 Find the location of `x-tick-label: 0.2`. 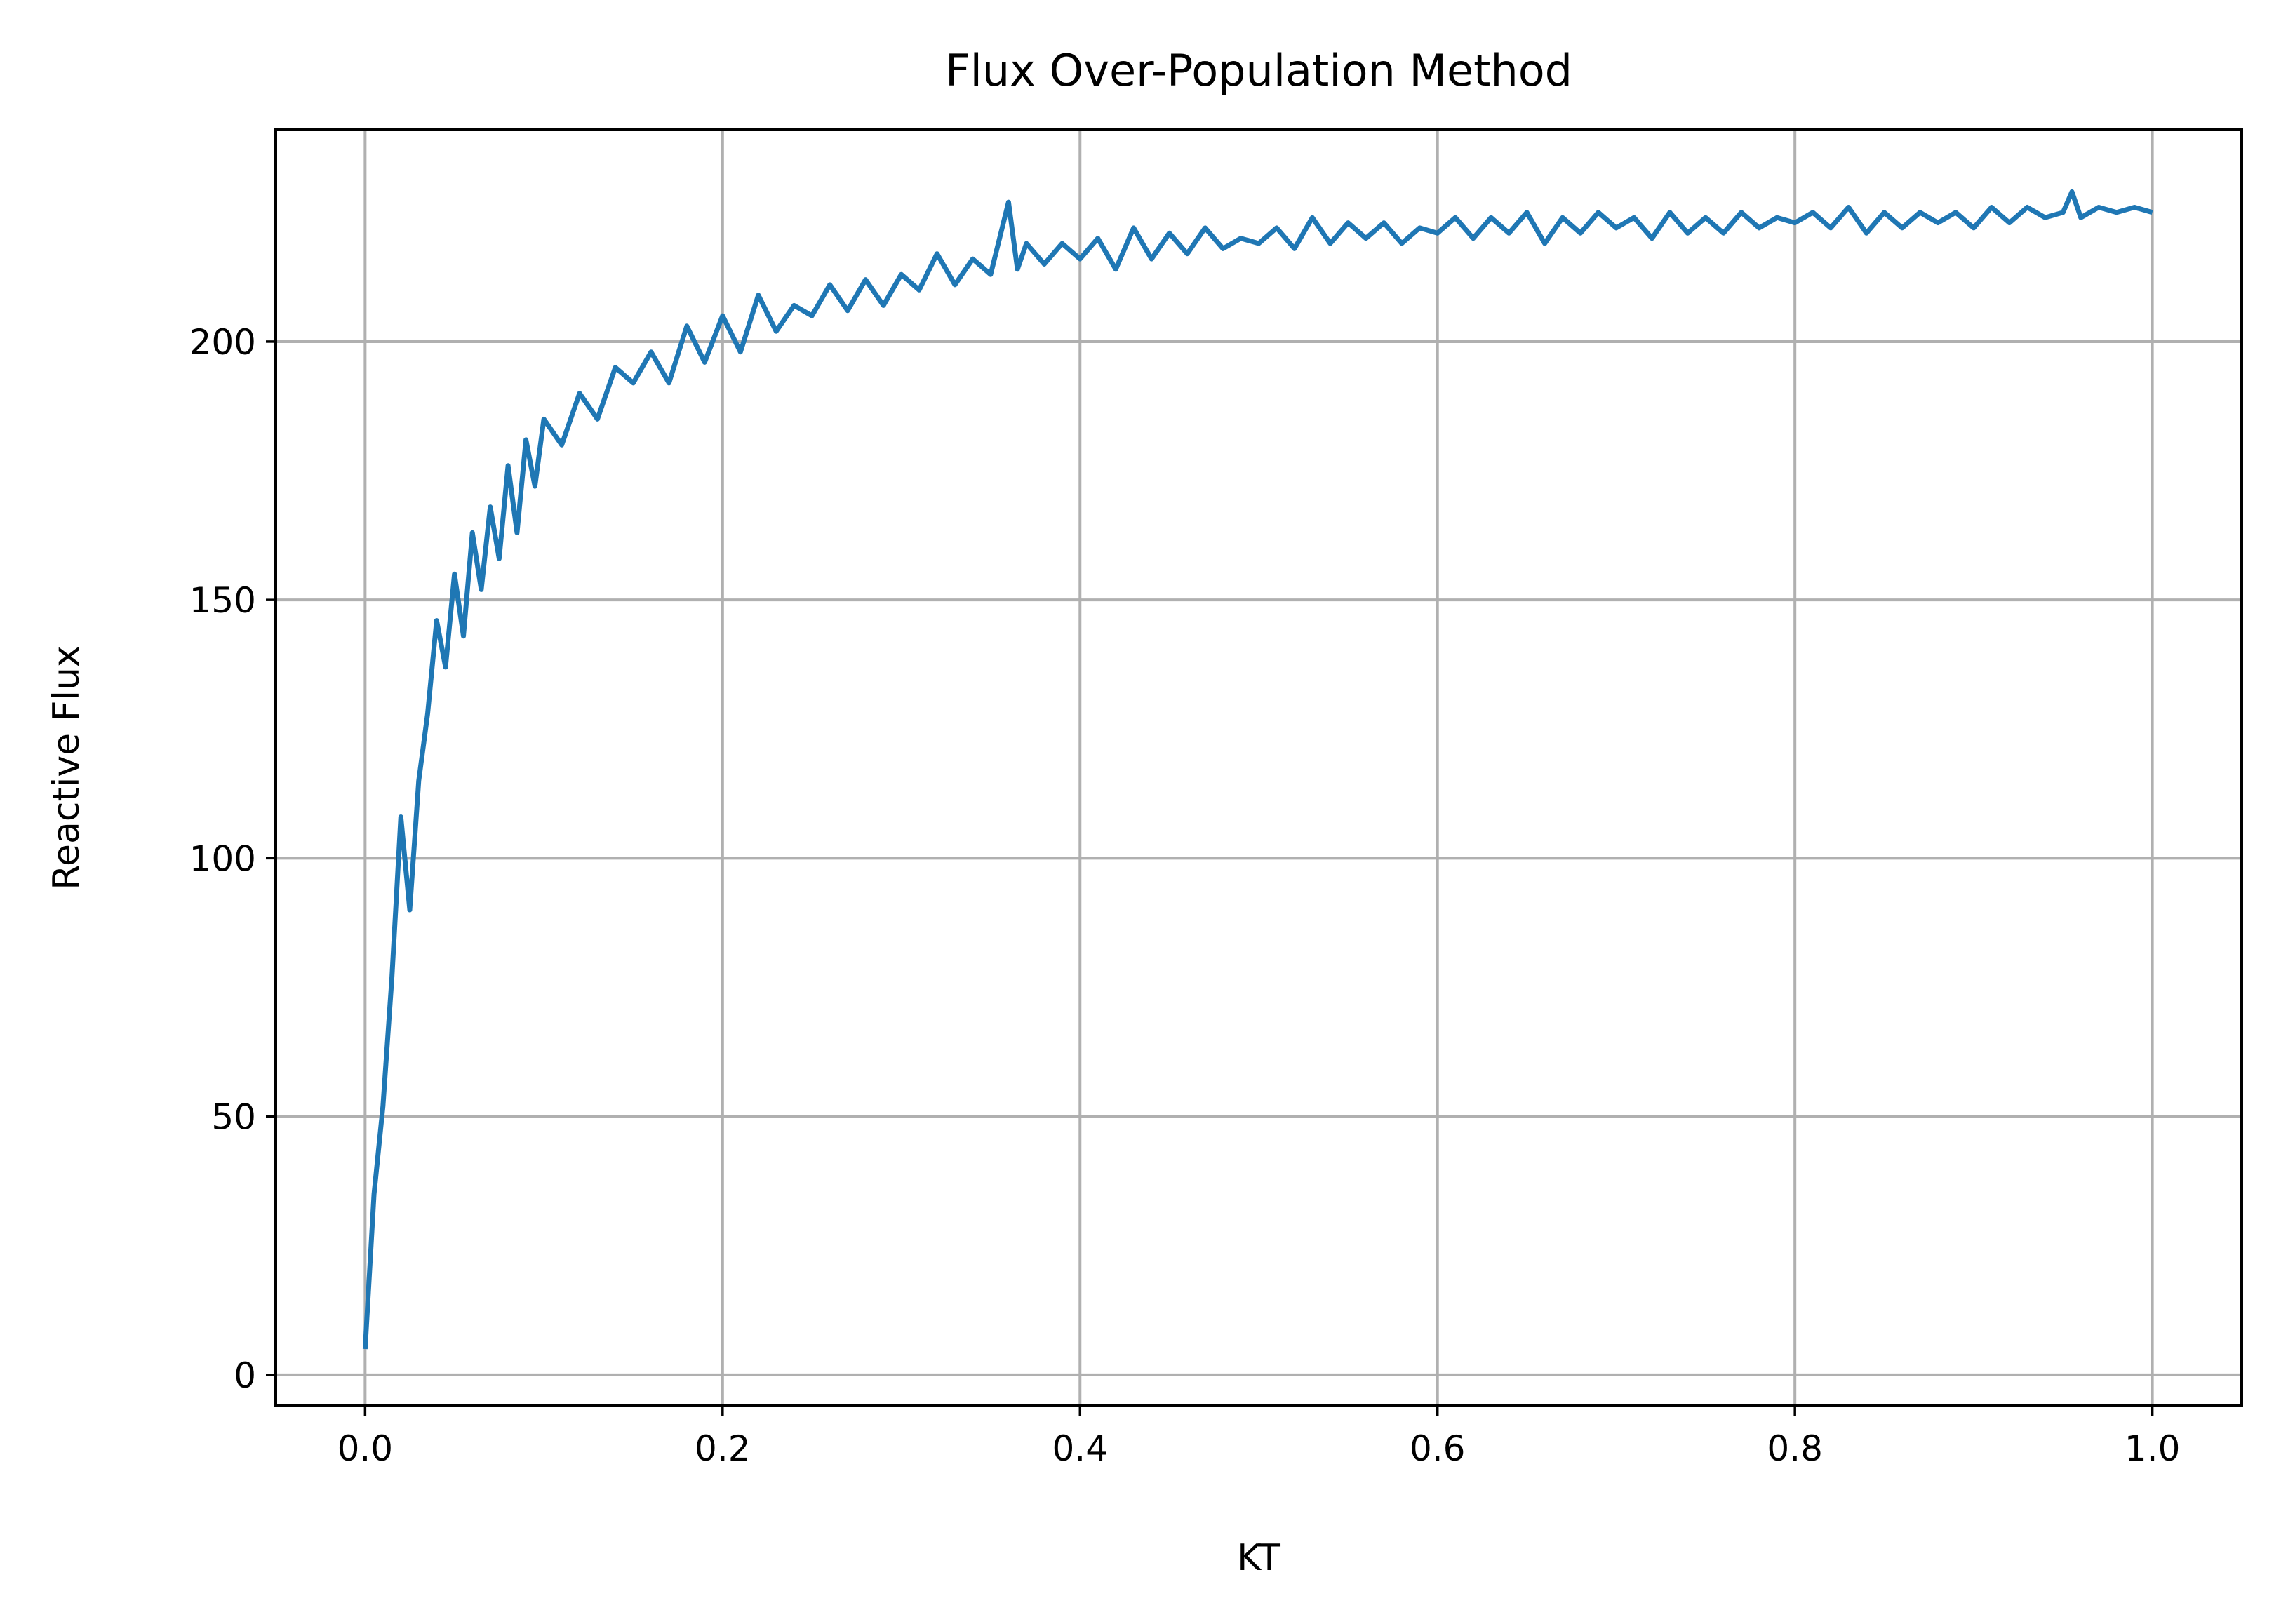

x-tick-label: 0.2 is located at coordinates (723, 1448).